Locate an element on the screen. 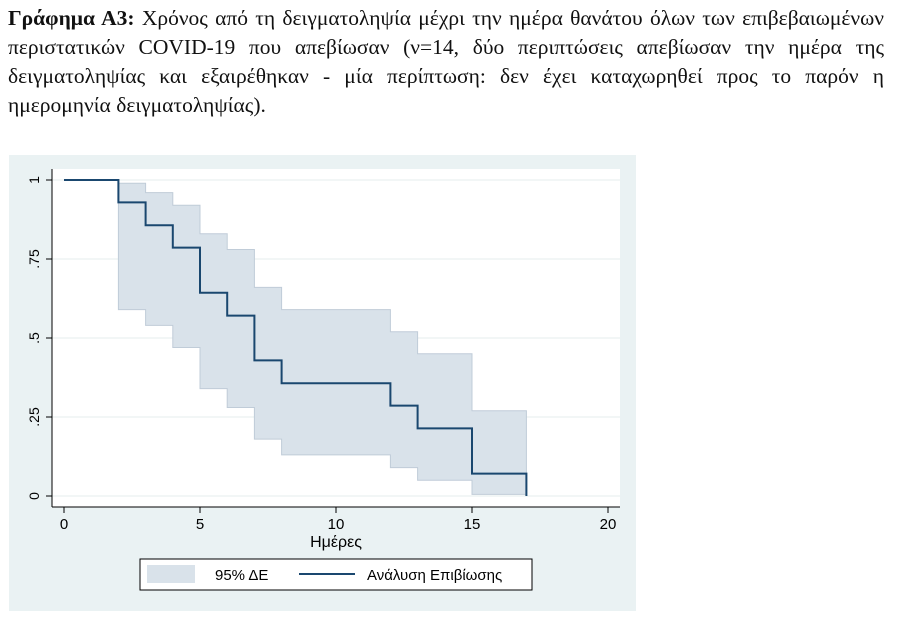  x-axis-title: Ημέρες is located at coordinates (336, 542).